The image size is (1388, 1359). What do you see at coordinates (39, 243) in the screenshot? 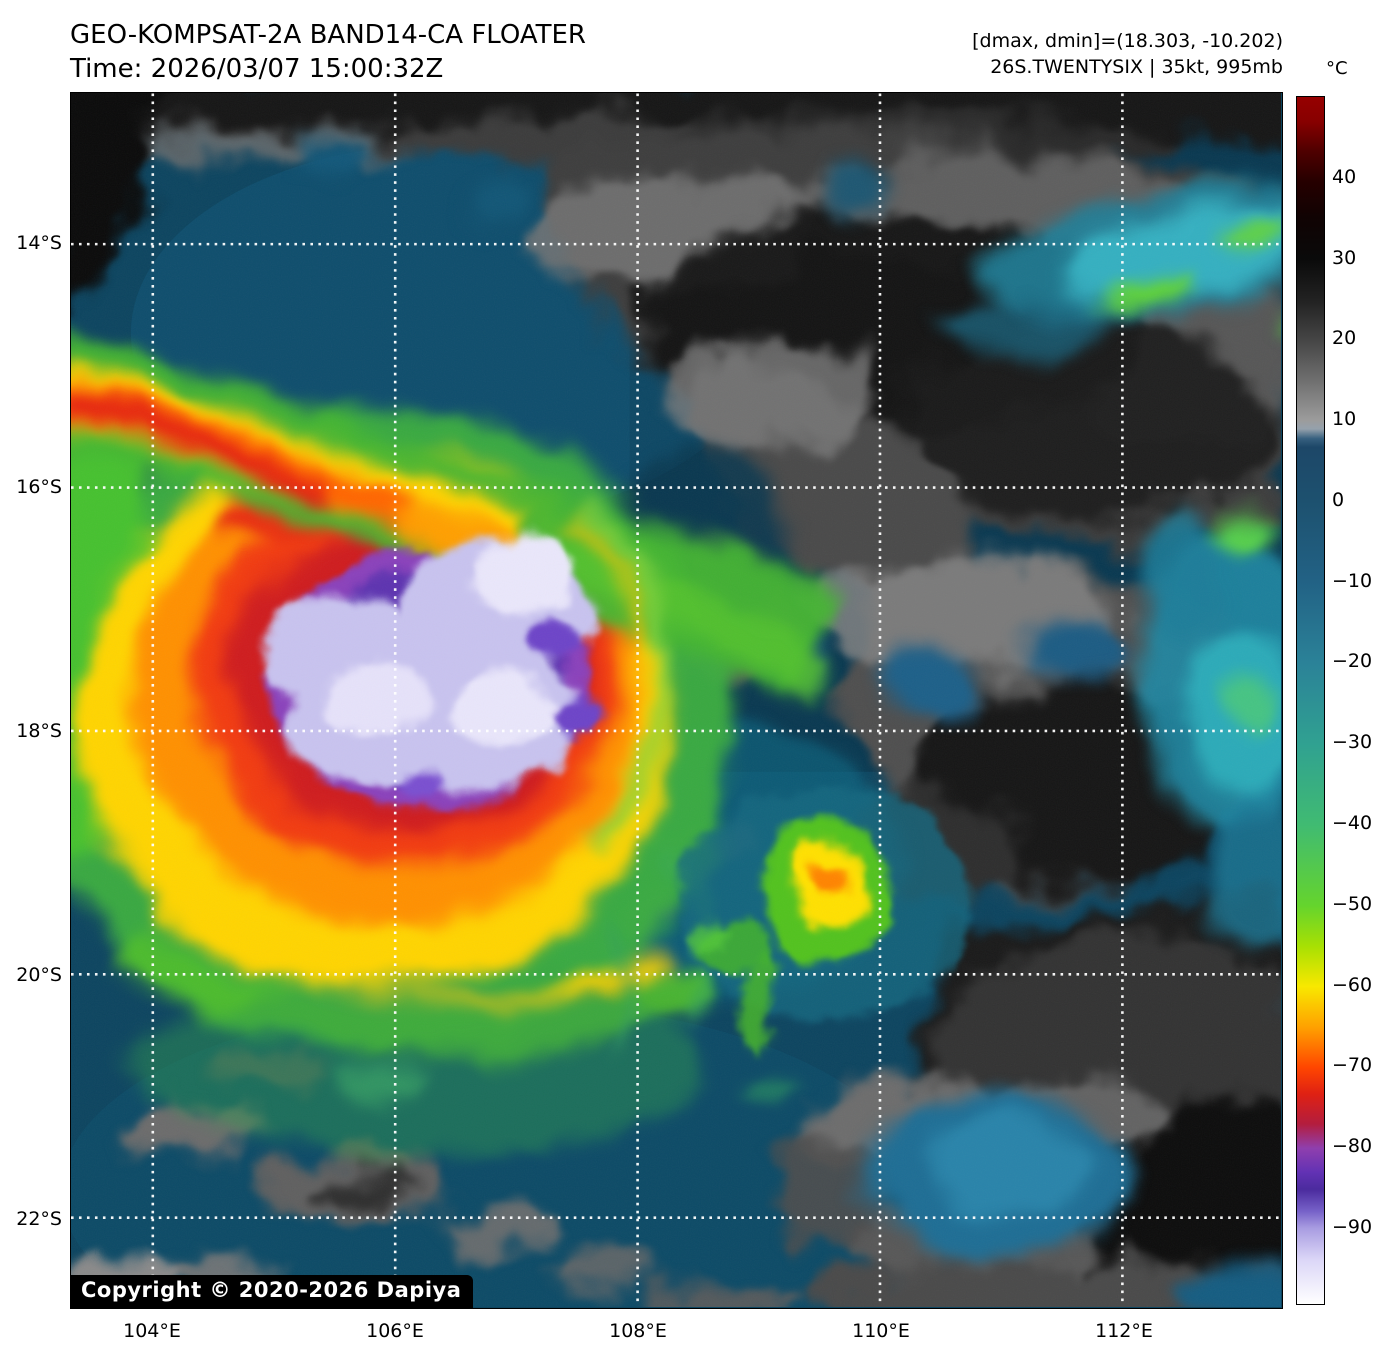
I see `latitude-tick-label: 14°S` at bounding box center [39, 243].